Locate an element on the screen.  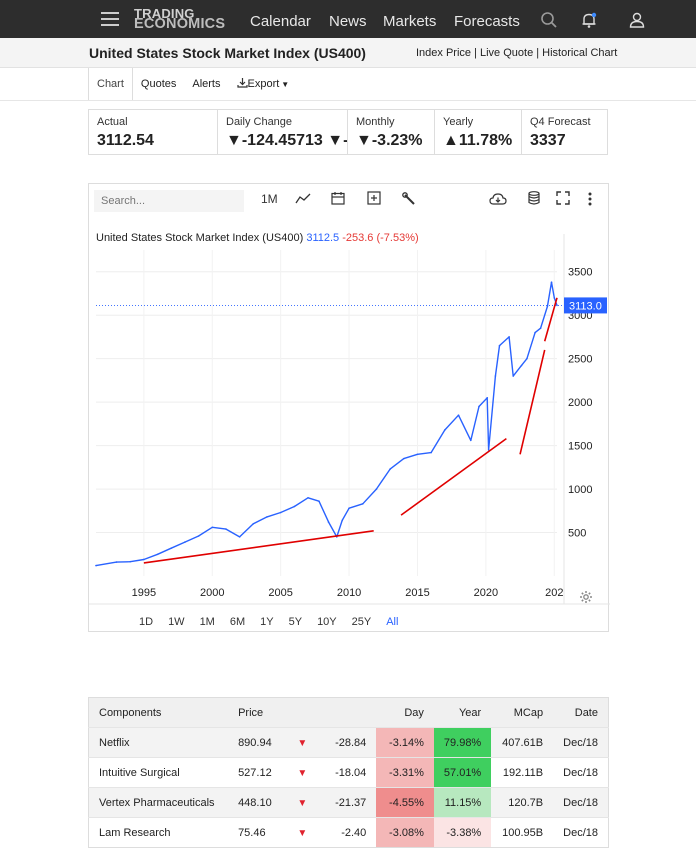
range-1w: 1W is located at coordinates (176, 622).